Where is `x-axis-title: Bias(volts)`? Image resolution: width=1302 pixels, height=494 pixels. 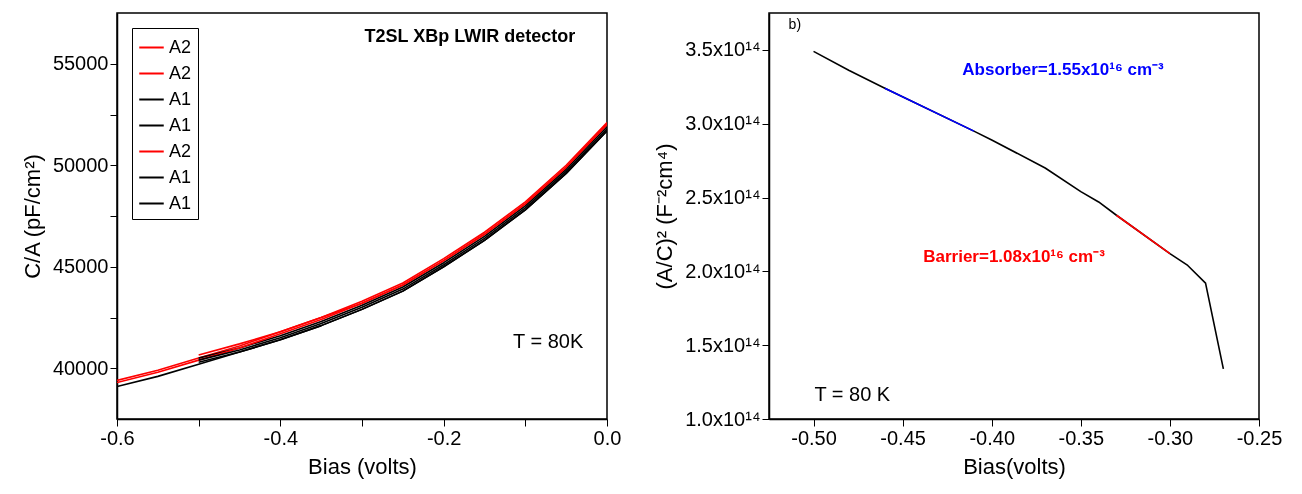 x-axis-title: Bias(volts) is located at coordinates (1014, 466).